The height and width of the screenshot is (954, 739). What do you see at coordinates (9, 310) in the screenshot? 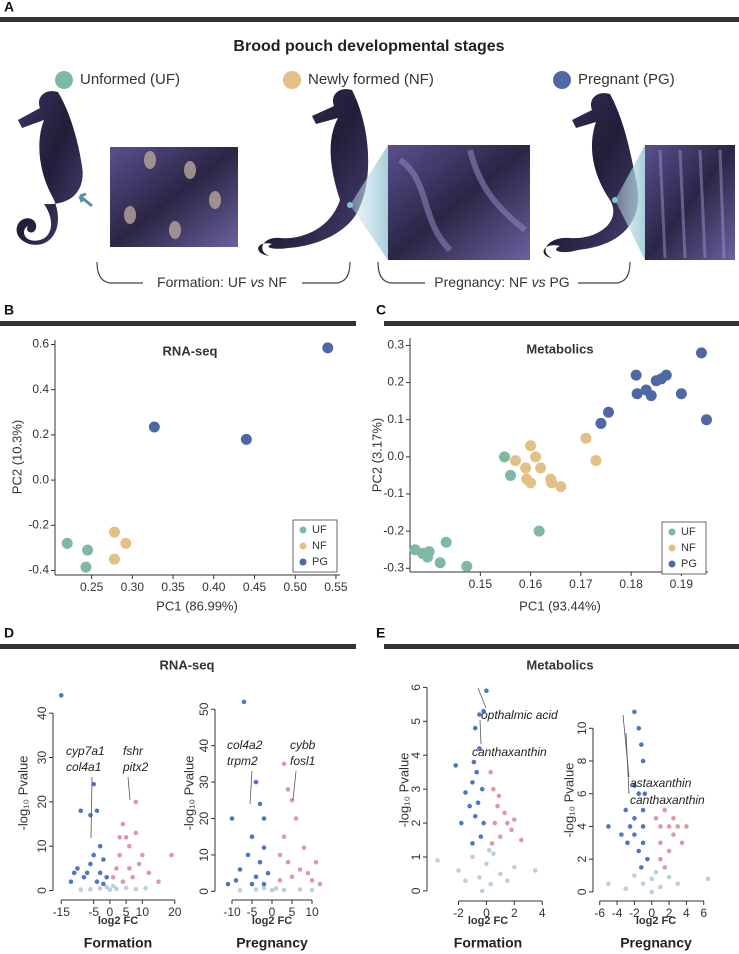
I see `panel-label: B` at bounding box center [9, 310].